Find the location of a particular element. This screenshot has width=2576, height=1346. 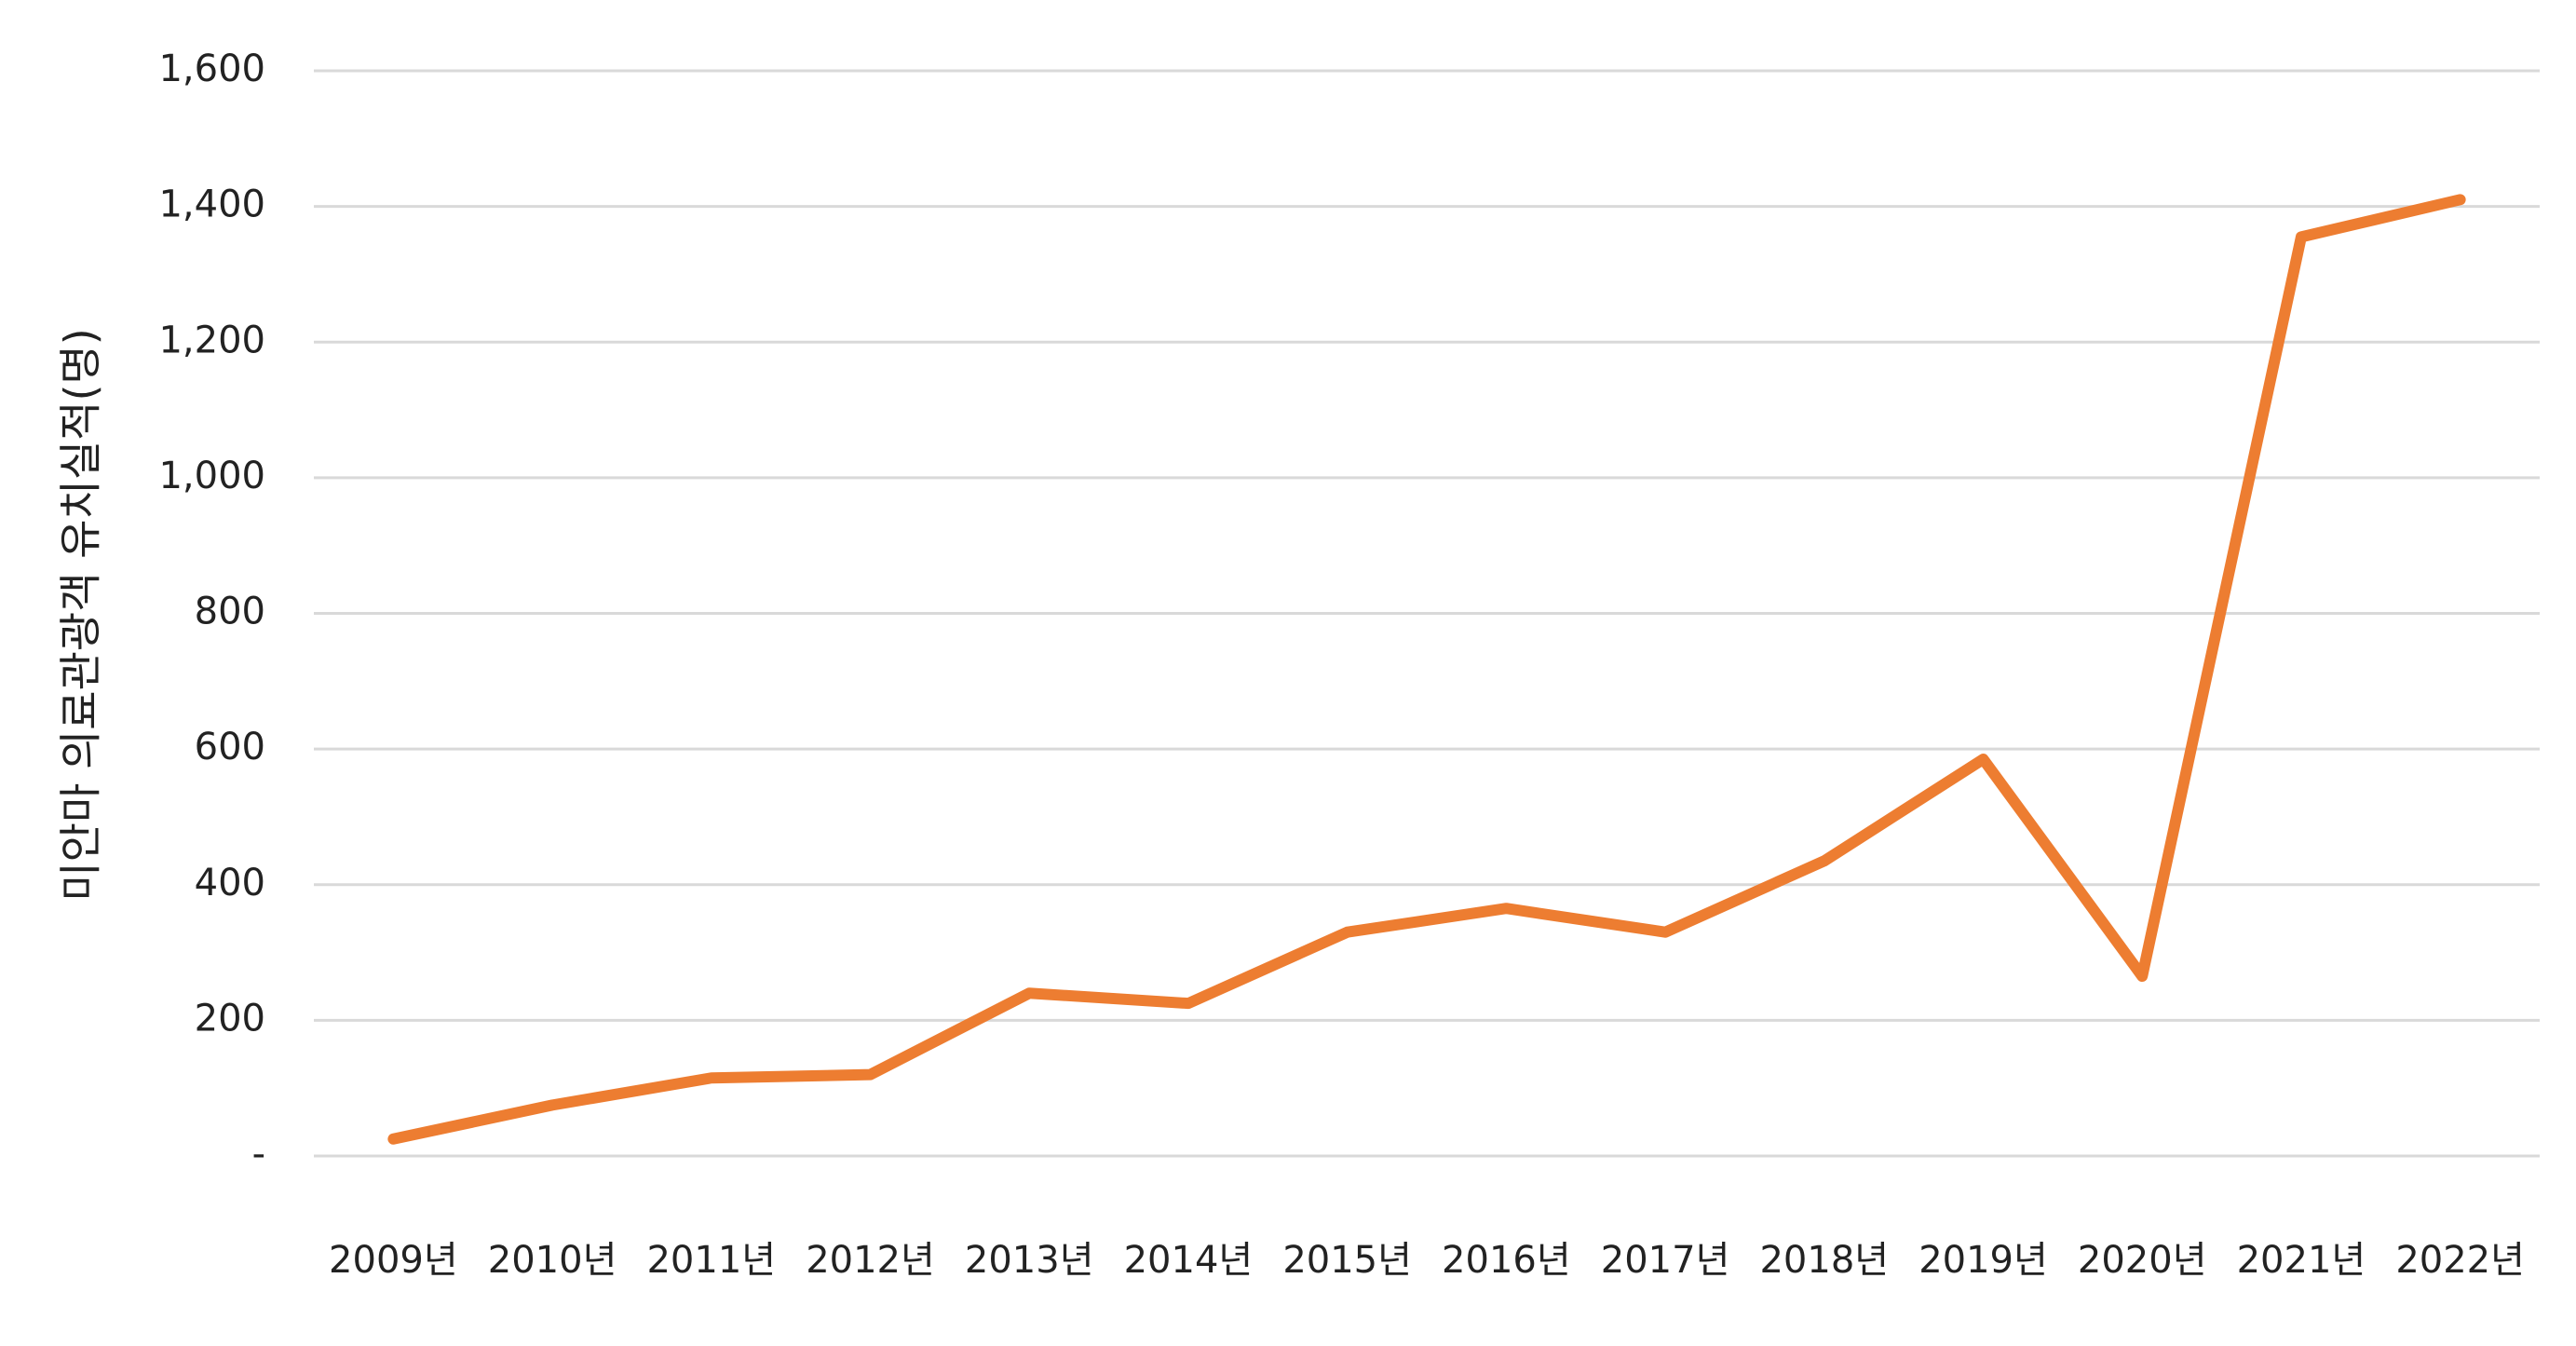

y-tick-label: 1,000 is located at coordinates (211, 476).